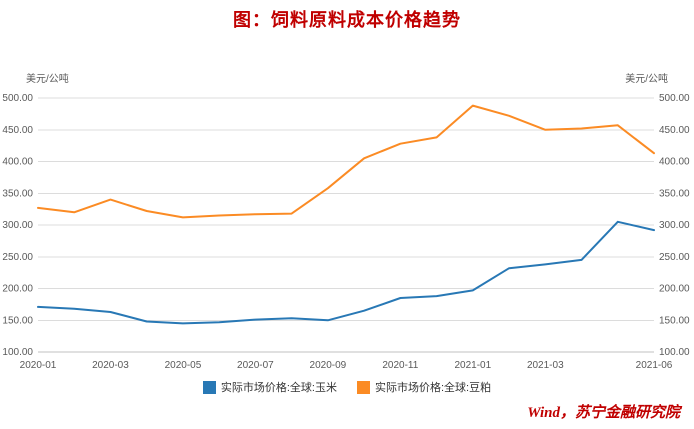 The height and width of the screenshot is (429, 694). What do you see at coordinates (38, 365) in the screenshot?
I see `svg-text: 2020-01` at bounding box center [38, 365].